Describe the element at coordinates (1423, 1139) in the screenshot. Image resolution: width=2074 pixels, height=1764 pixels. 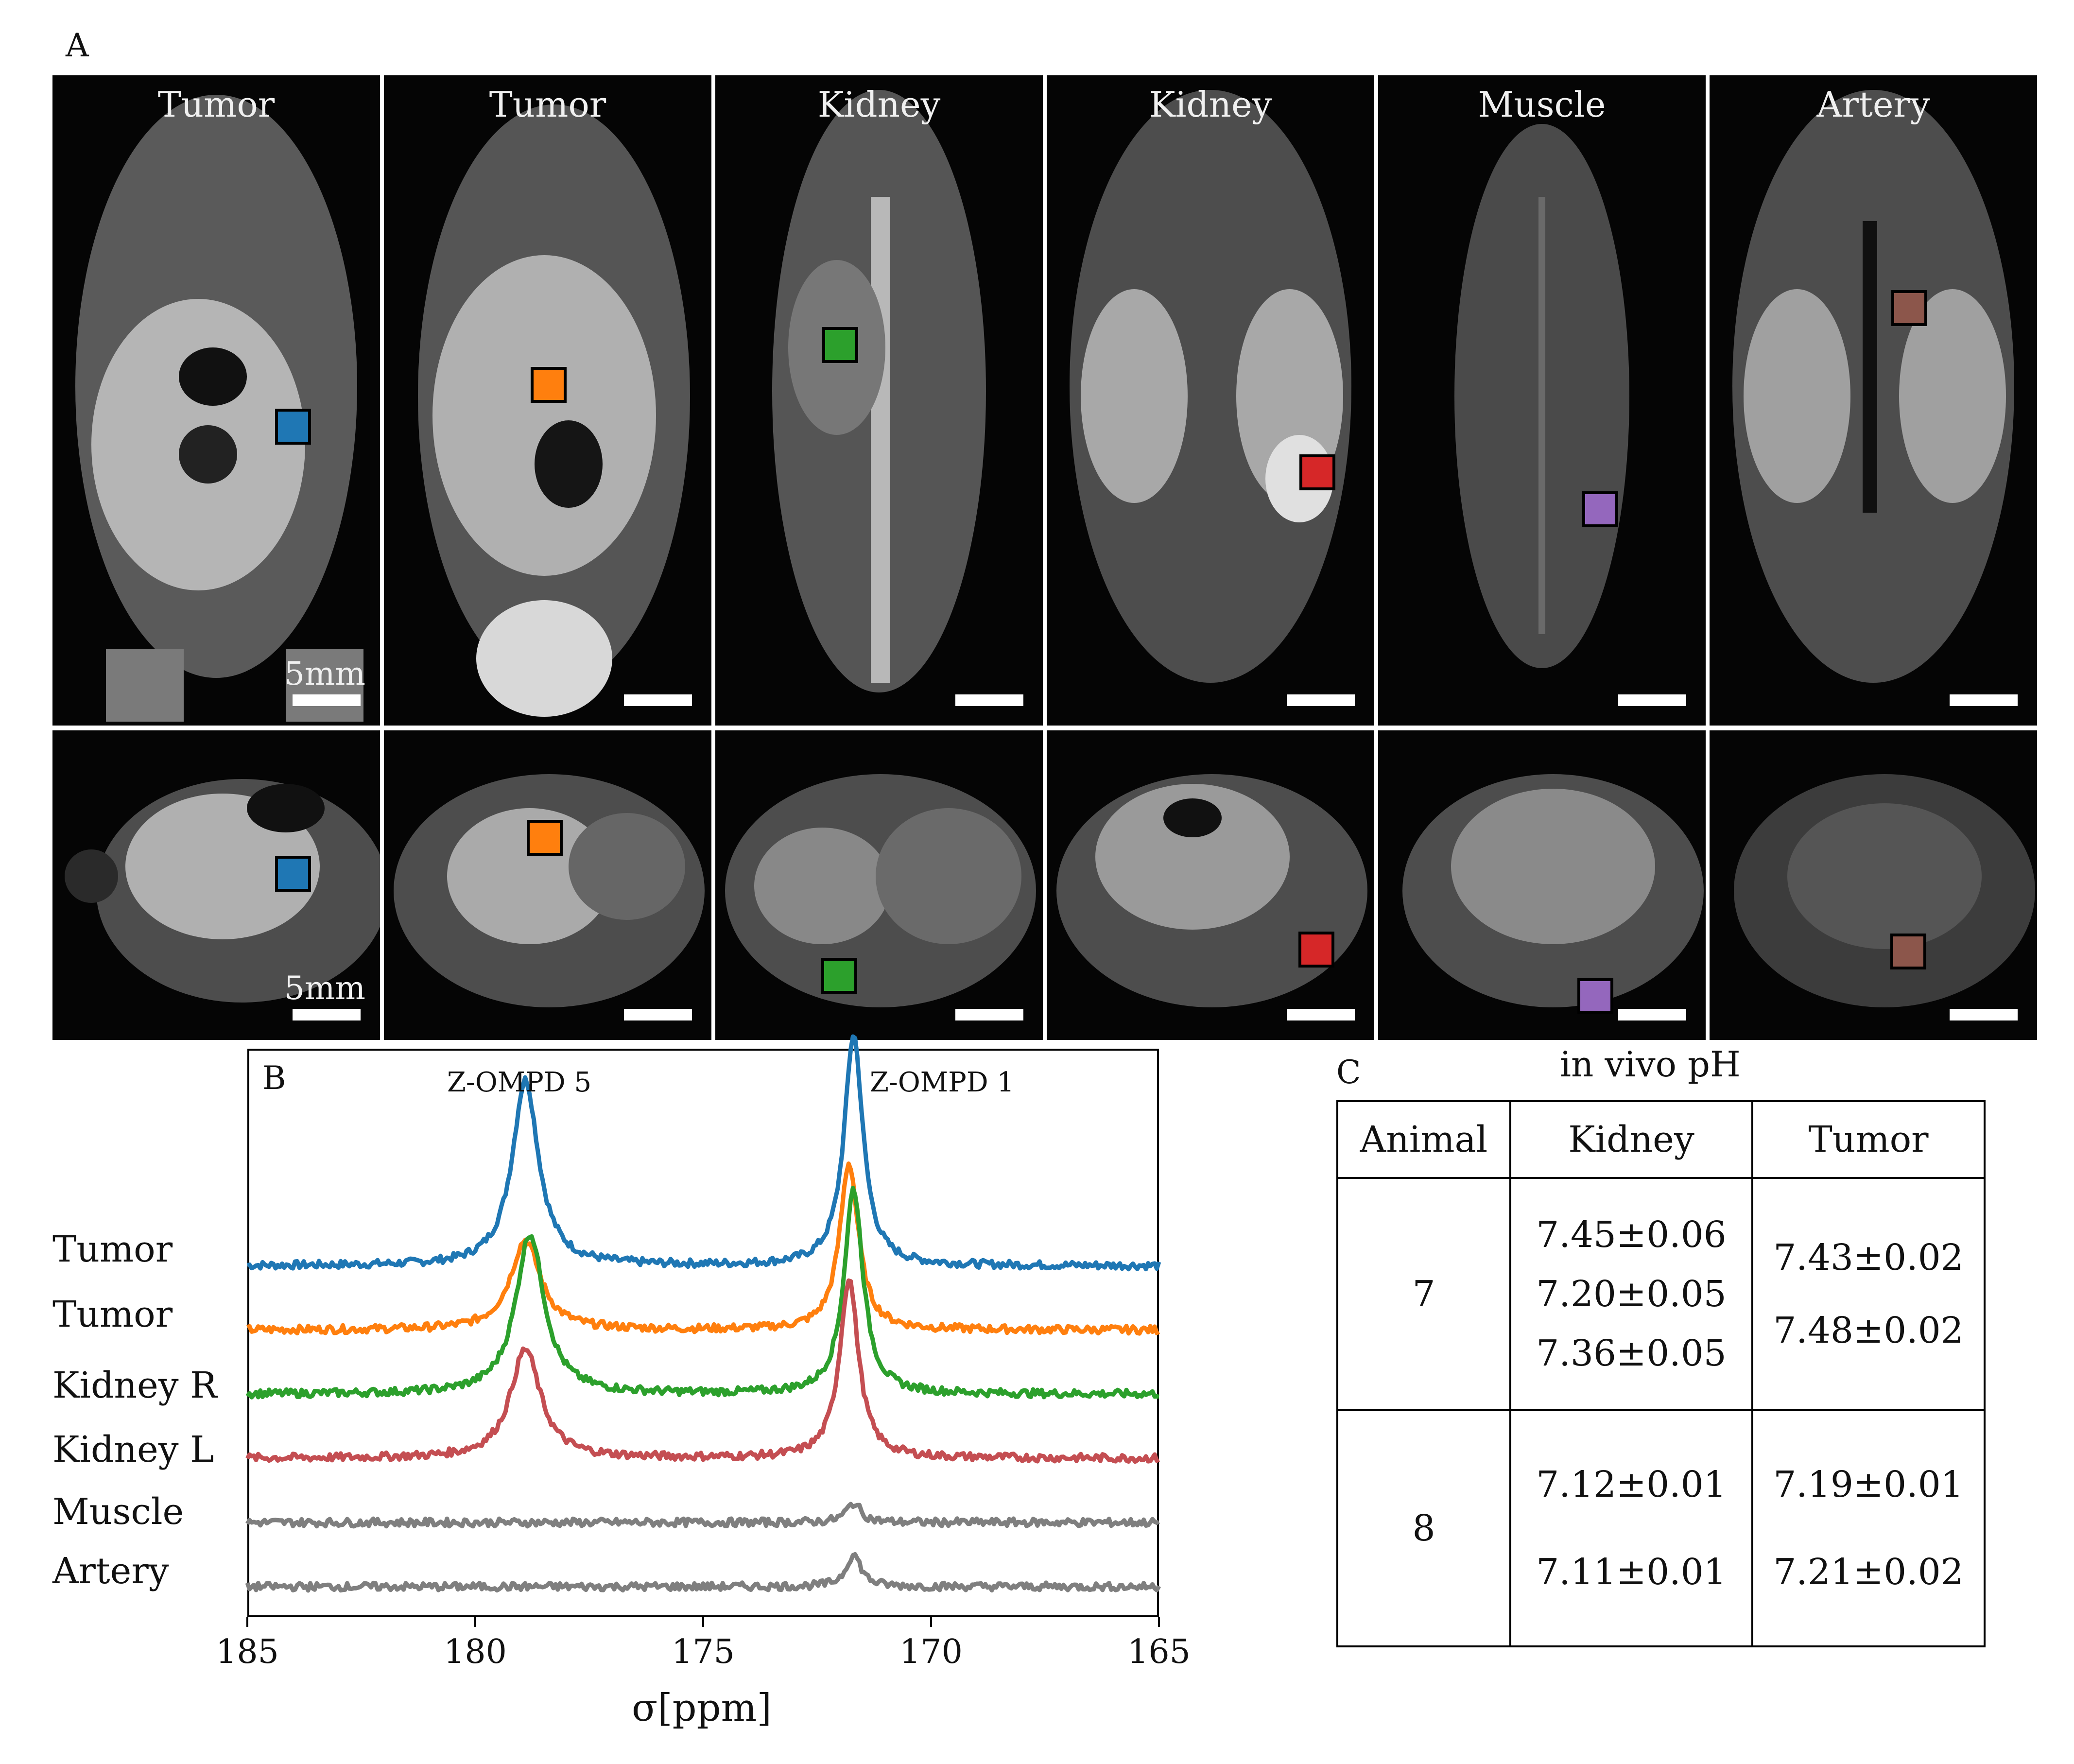
I see `table-header: Animal` at that location.